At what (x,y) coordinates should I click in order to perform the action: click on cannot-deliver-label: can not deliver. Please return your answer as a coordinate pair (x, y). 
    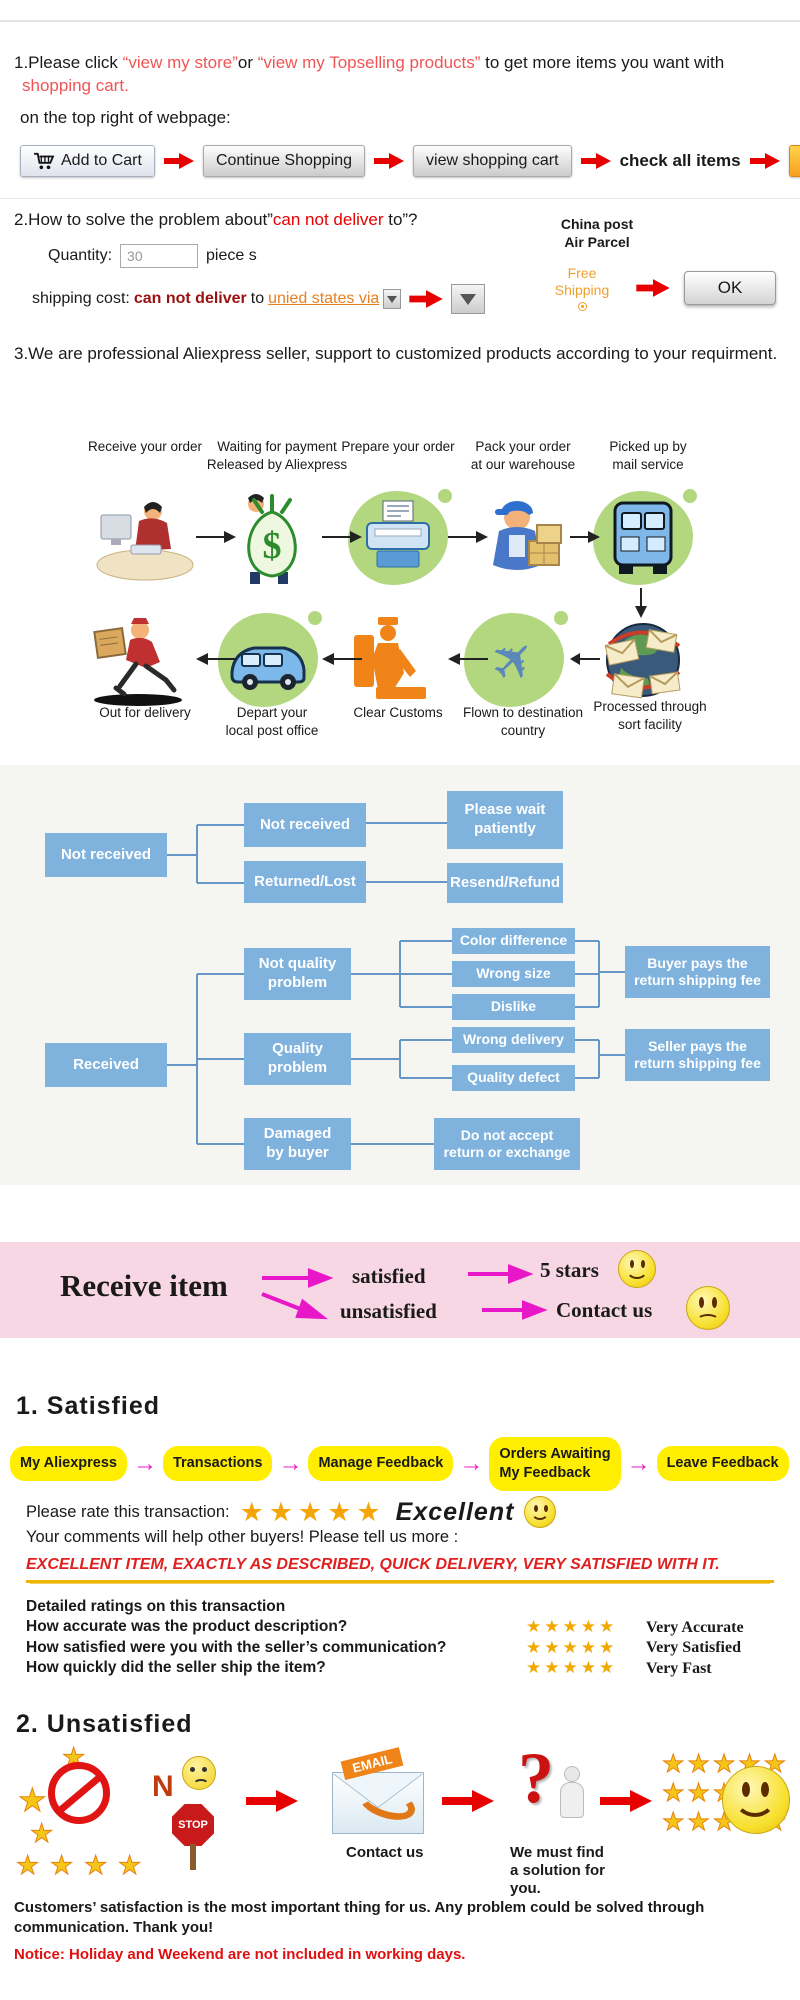
    Looking at the image, I should click on (190, 298).